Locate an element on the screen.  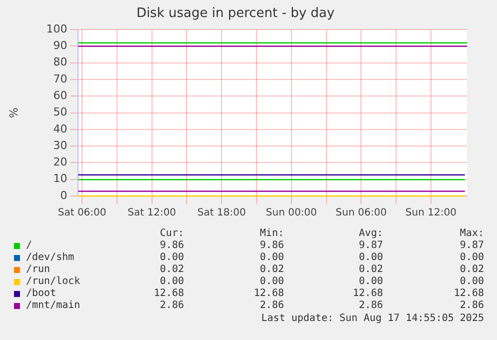
y-tick-label: 40 is located at coordinates (60, 129).